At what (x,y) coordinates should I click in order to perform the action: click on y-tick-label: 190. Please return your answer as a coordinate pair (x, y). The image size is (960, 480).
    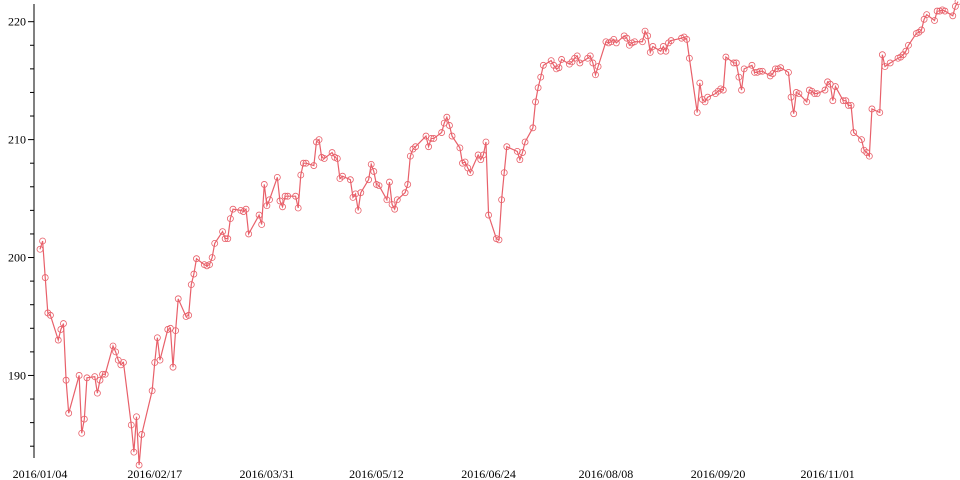
    Looking at the image, I should click on (17, 375).